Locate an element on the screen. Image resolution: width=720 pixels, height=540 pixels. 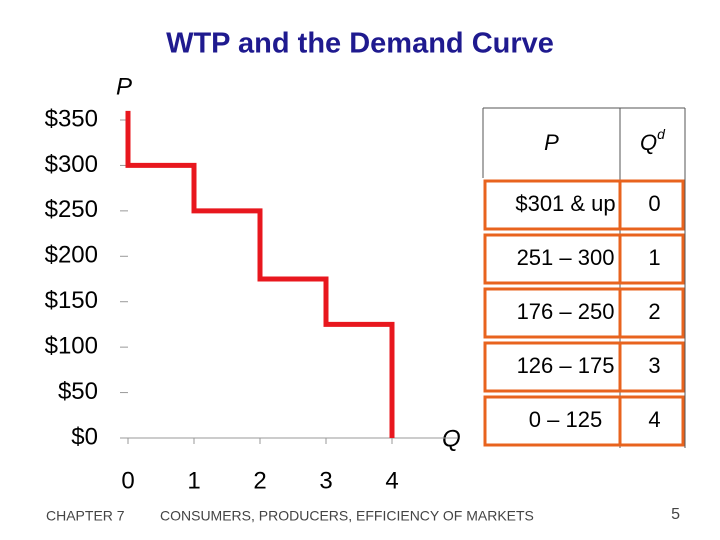
table-quantity: 1 is located at coordinates (654, 257).